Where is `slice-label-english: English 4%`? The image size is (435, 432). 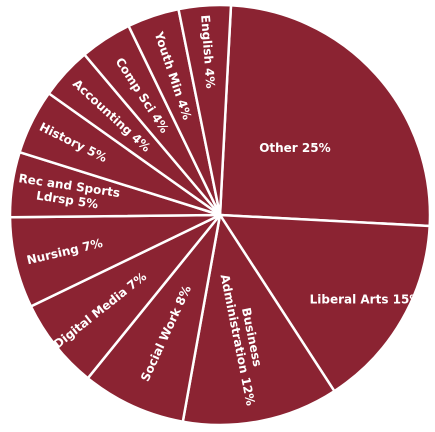 slice-label-english: English 4% is located at coordinates (207, 51).